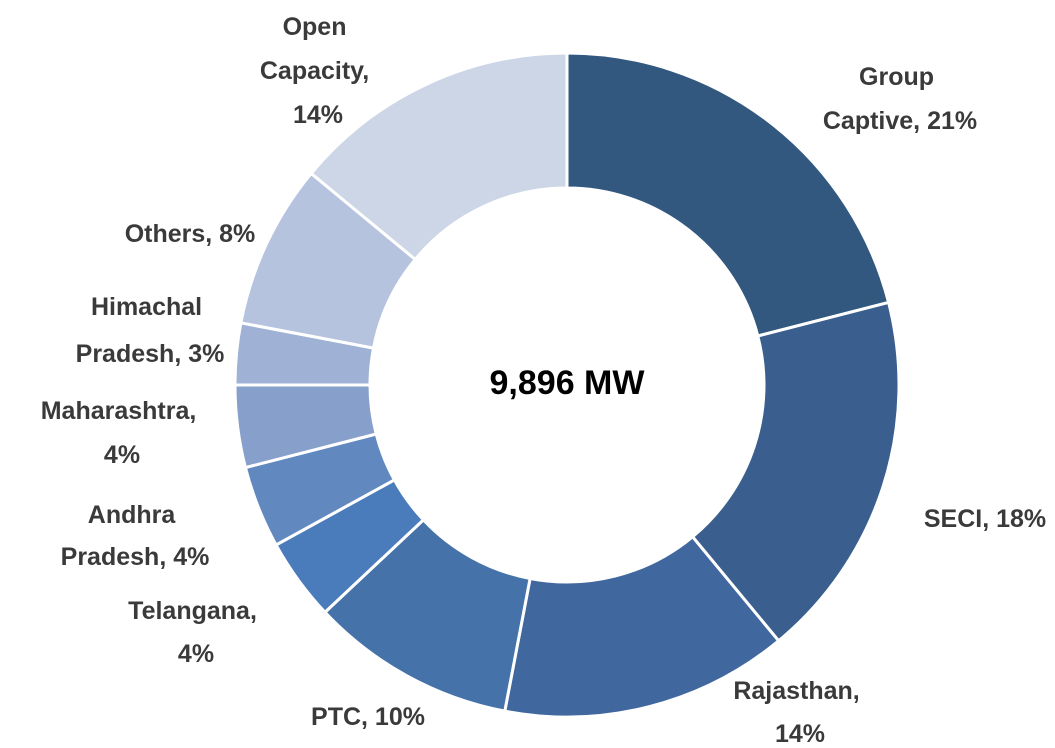  Describe the element at coordinates (122, 433) in the screenshot. I see `slice-label: Maharashtra, 4%` at that location.